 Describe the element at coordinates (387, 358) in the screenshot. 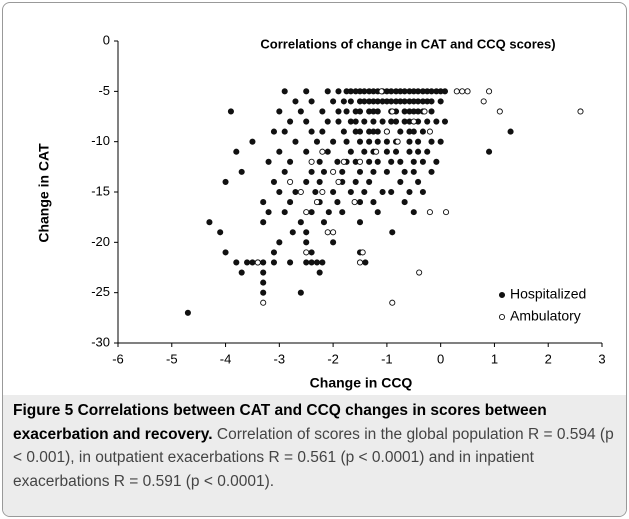

I see `x-tick-label: -1` at that location.